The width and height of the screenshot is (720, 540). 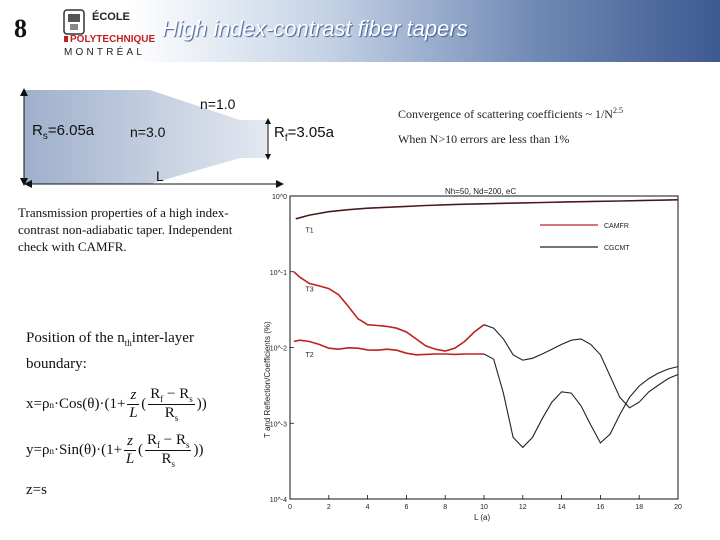 I want to click on chart-title: Nh=50, Nd=200, eC, so click(x=480, y=192).